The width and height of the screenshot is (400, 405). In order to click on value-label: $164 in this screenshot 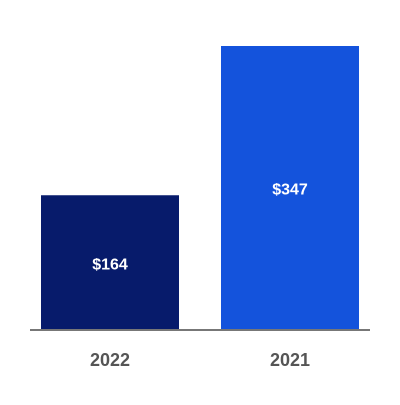, I will do `click(110, 264)`.